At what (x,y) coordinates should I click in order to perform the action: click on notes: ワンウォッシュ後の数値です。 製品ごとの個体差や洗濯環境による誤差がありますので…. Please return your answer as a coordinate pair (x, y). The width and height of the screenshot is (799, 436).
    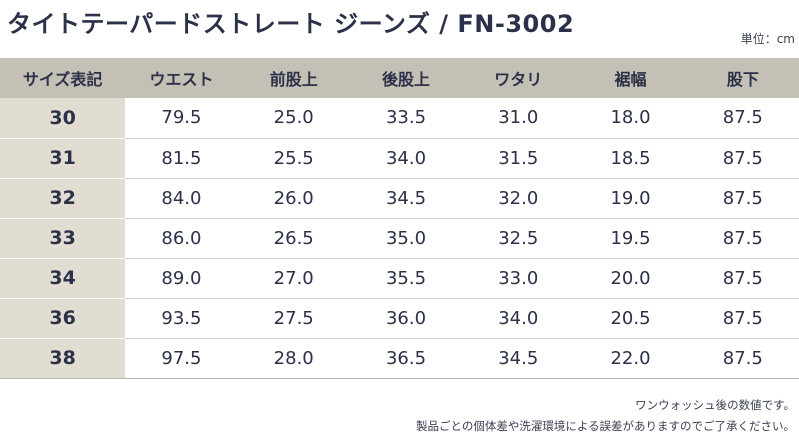
    Looking at the image, I should click on (605, 415).